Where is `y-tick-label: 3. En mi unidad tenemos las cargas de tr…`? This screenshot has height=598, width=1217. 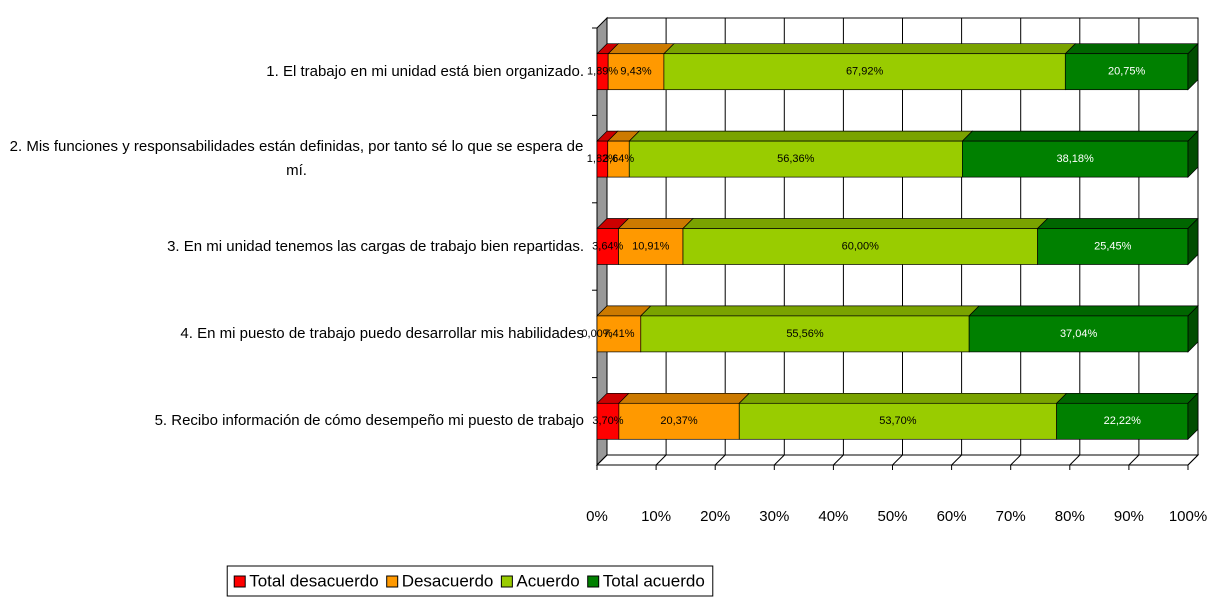 y-tick-label: 3. En mi unidad tenemos las cargas de tr… is located at coordinates (375, 246).